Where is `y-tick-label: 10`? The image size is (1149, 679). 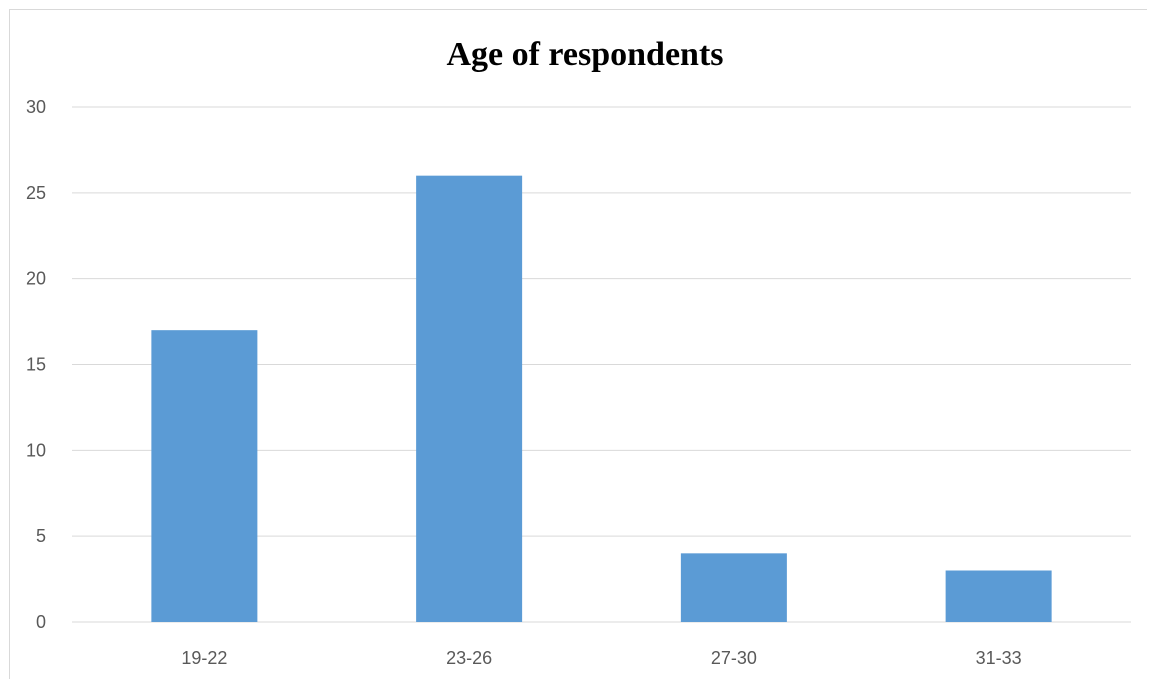
y-tick-label: 10 is located at coordinates (36, 450).